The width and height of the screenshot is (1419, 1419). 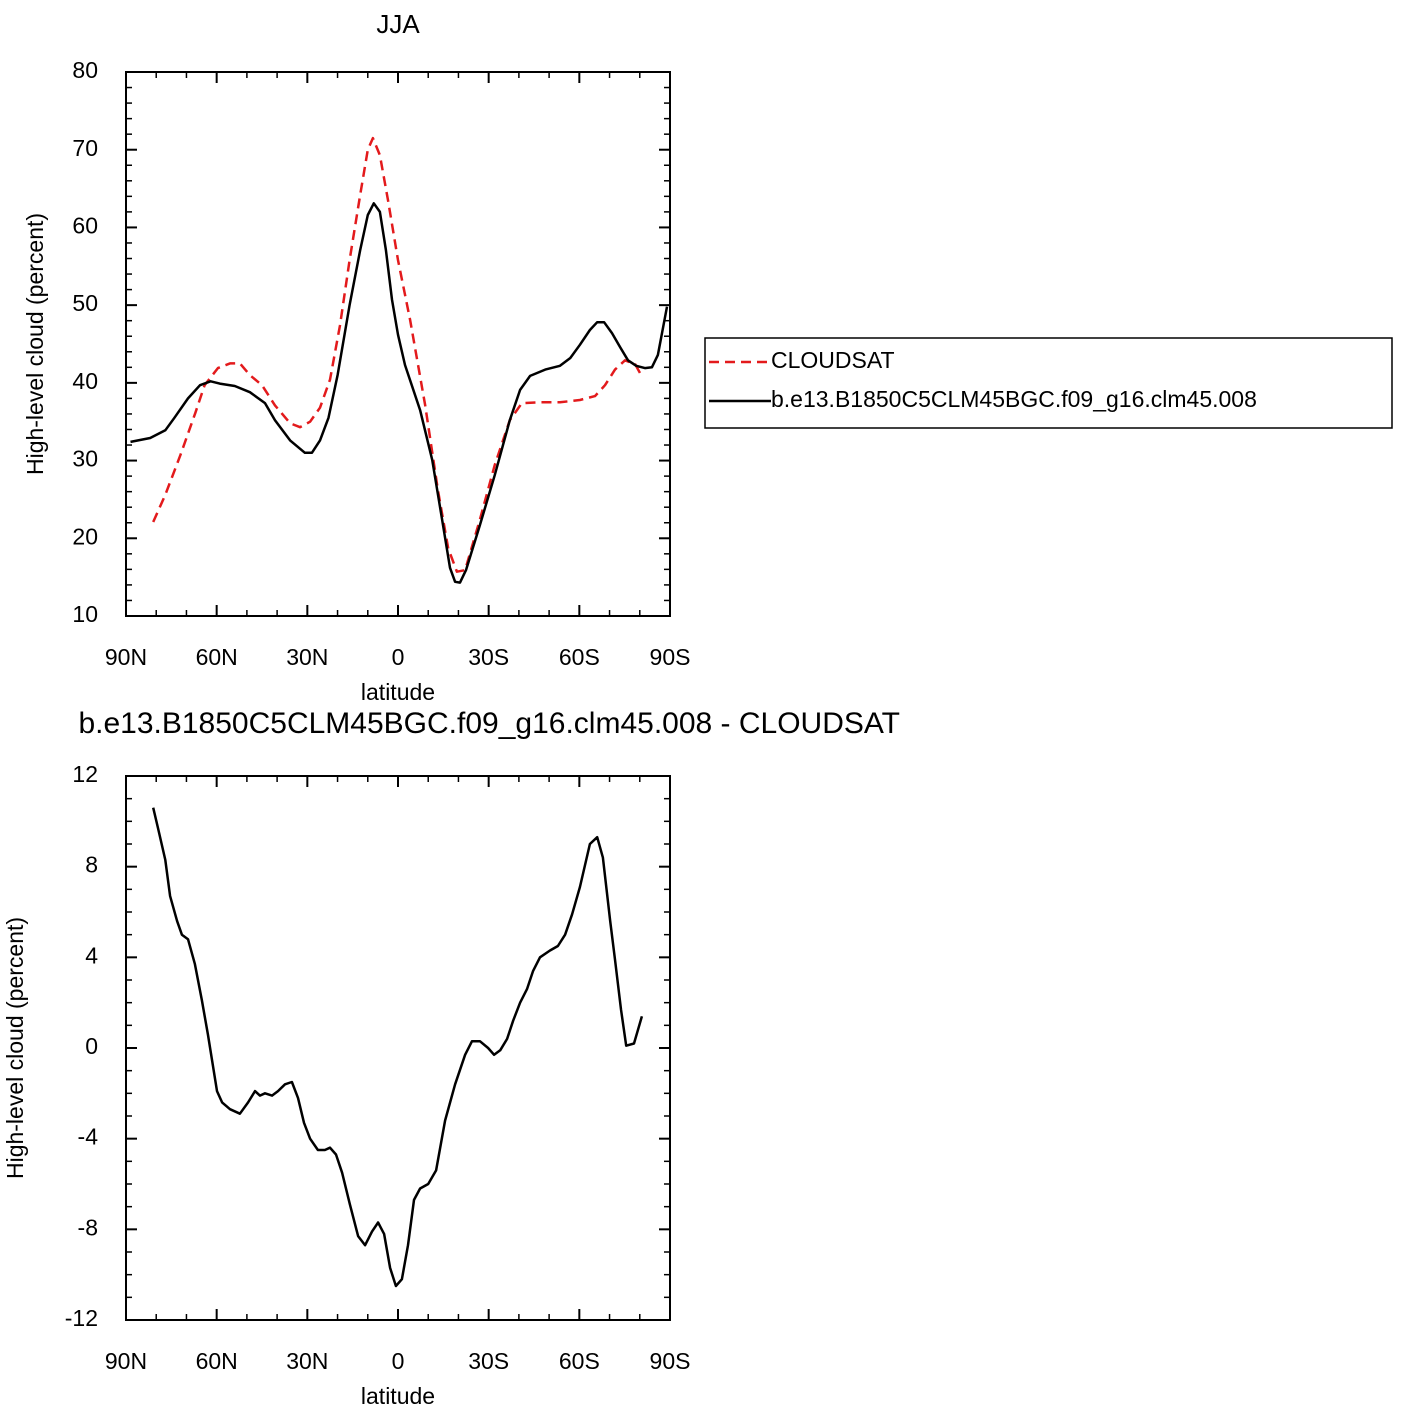 What do you see at coordinates (85, 148) in the screenshot?
I see `y-tick-label: 70` at bounding box center [85, 148].